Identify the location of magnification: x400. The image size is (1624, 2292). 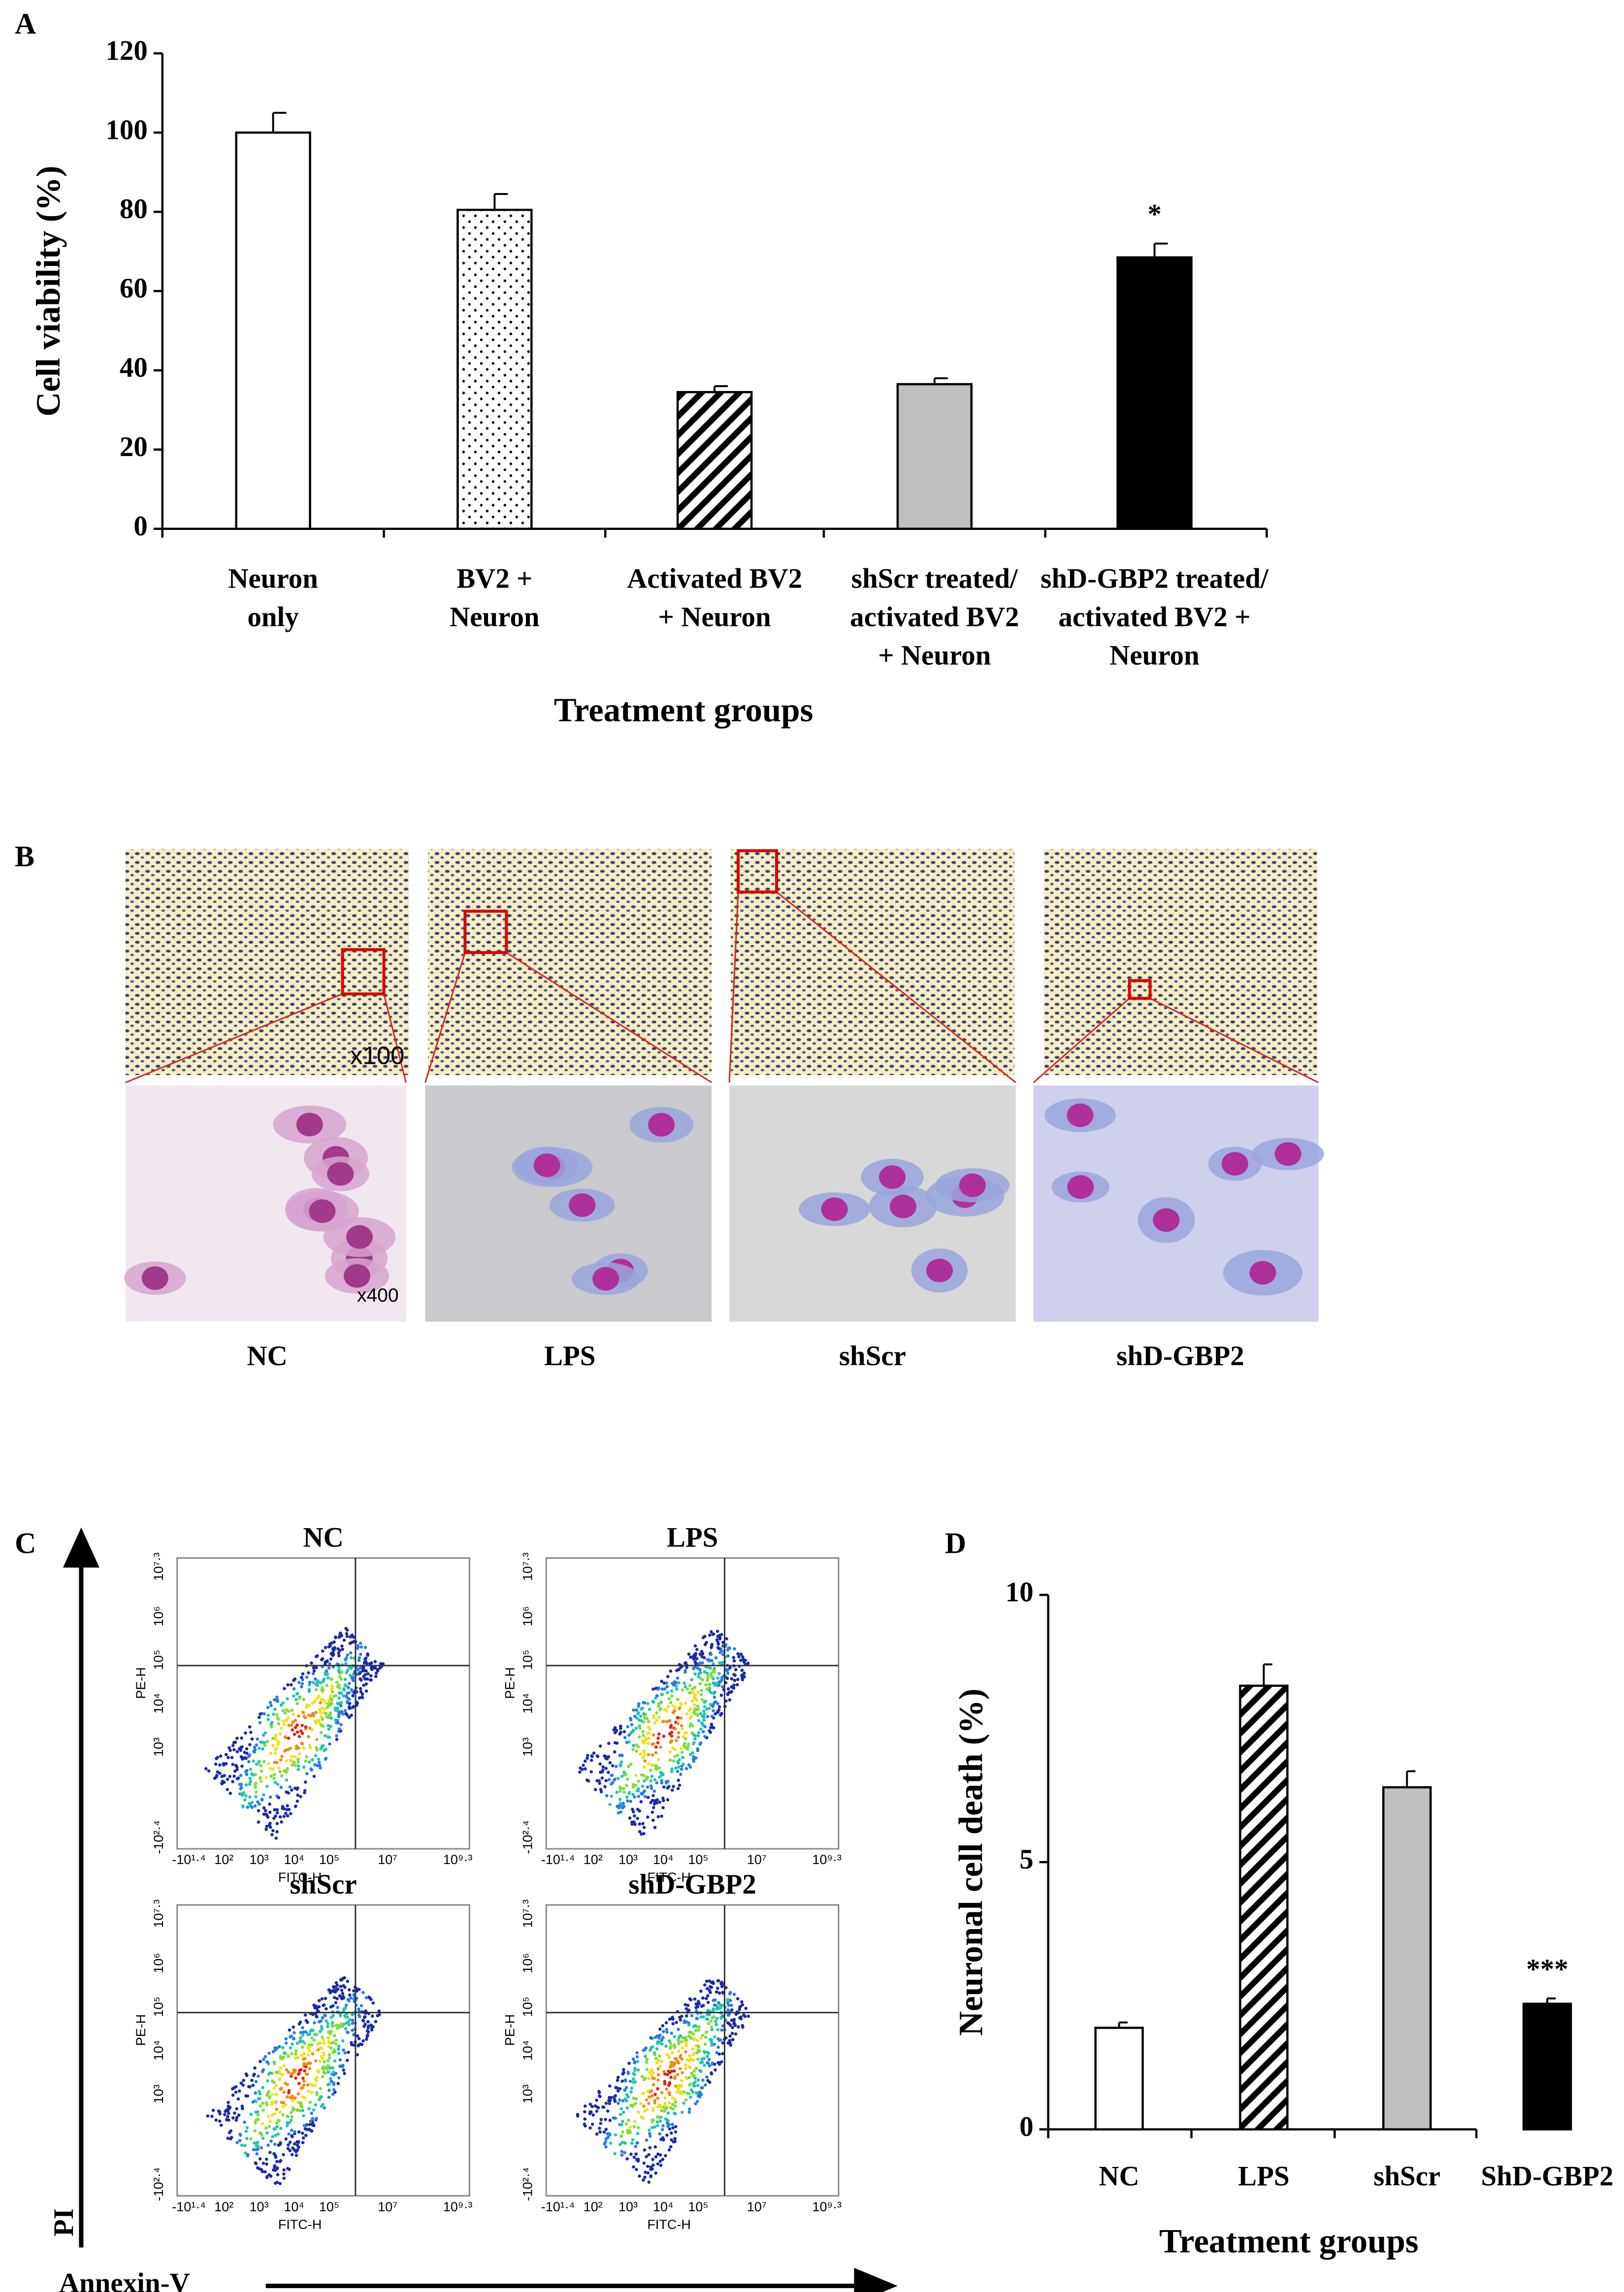
(378, 1295).